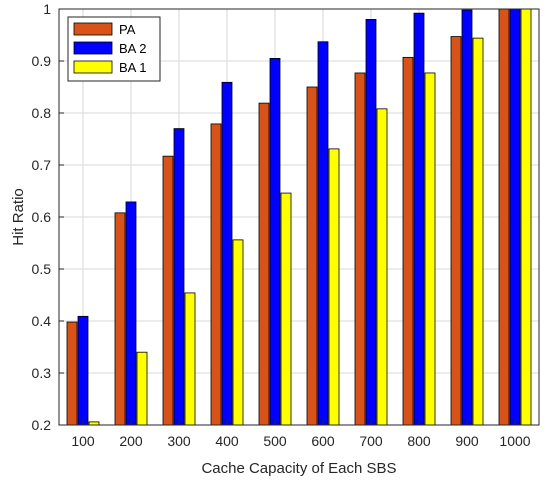  I want to click on legend-swatch-pa, so click(93, 29).